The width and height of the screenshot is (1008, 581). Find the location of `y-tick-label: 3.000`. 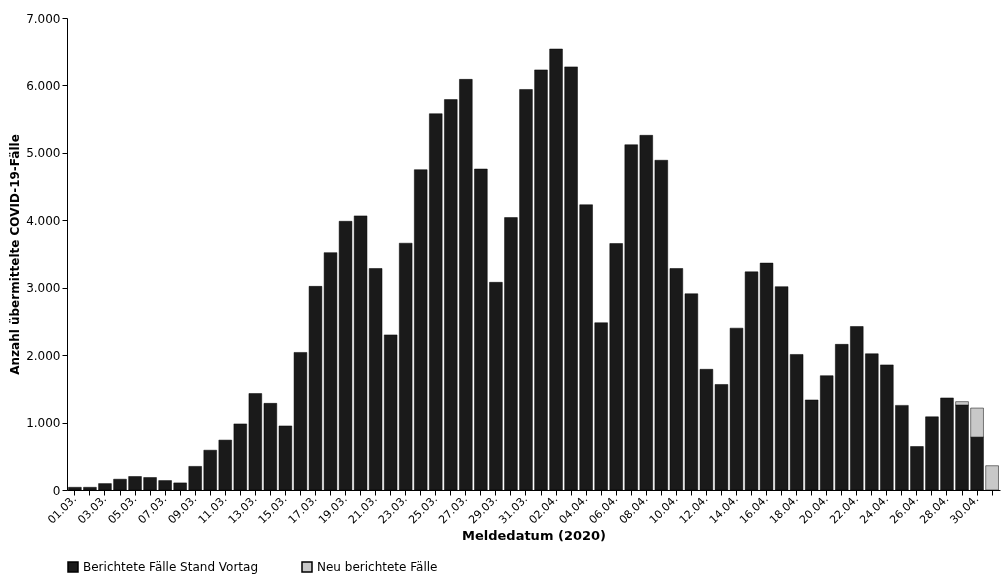

y-tick-label: 3.000 is located at coordinates (43, 288).